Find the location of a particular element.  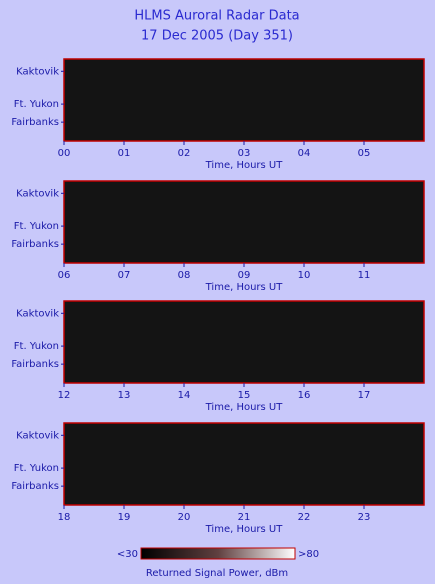

x-tick-label: 20 is located at coordinates (184, 517).